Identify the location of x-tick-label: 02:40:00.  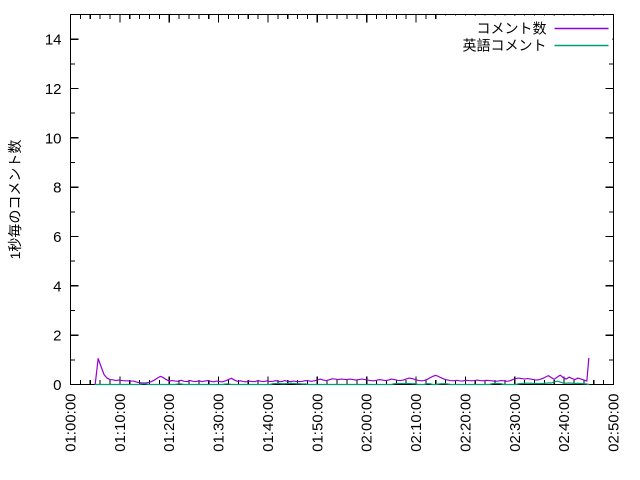
(564, 423).